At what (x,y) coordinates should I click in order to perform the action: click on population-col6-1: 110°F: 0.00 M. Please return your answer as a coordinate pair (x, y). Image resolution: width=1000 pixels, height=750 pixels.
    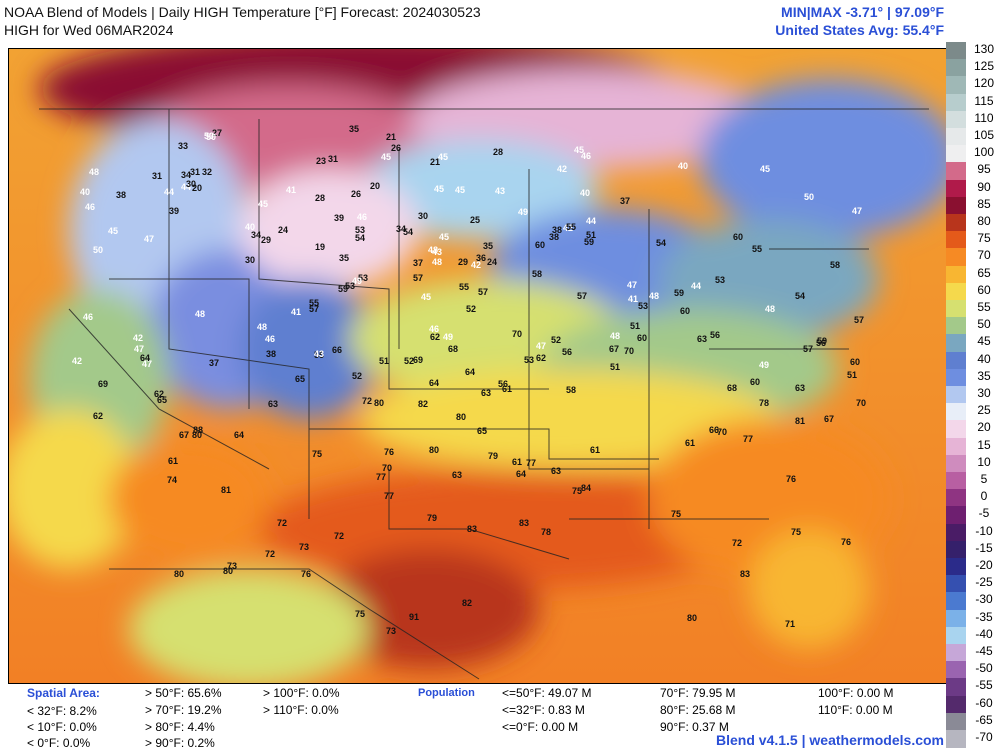
    Looking at the image, I should click on (855, 710).